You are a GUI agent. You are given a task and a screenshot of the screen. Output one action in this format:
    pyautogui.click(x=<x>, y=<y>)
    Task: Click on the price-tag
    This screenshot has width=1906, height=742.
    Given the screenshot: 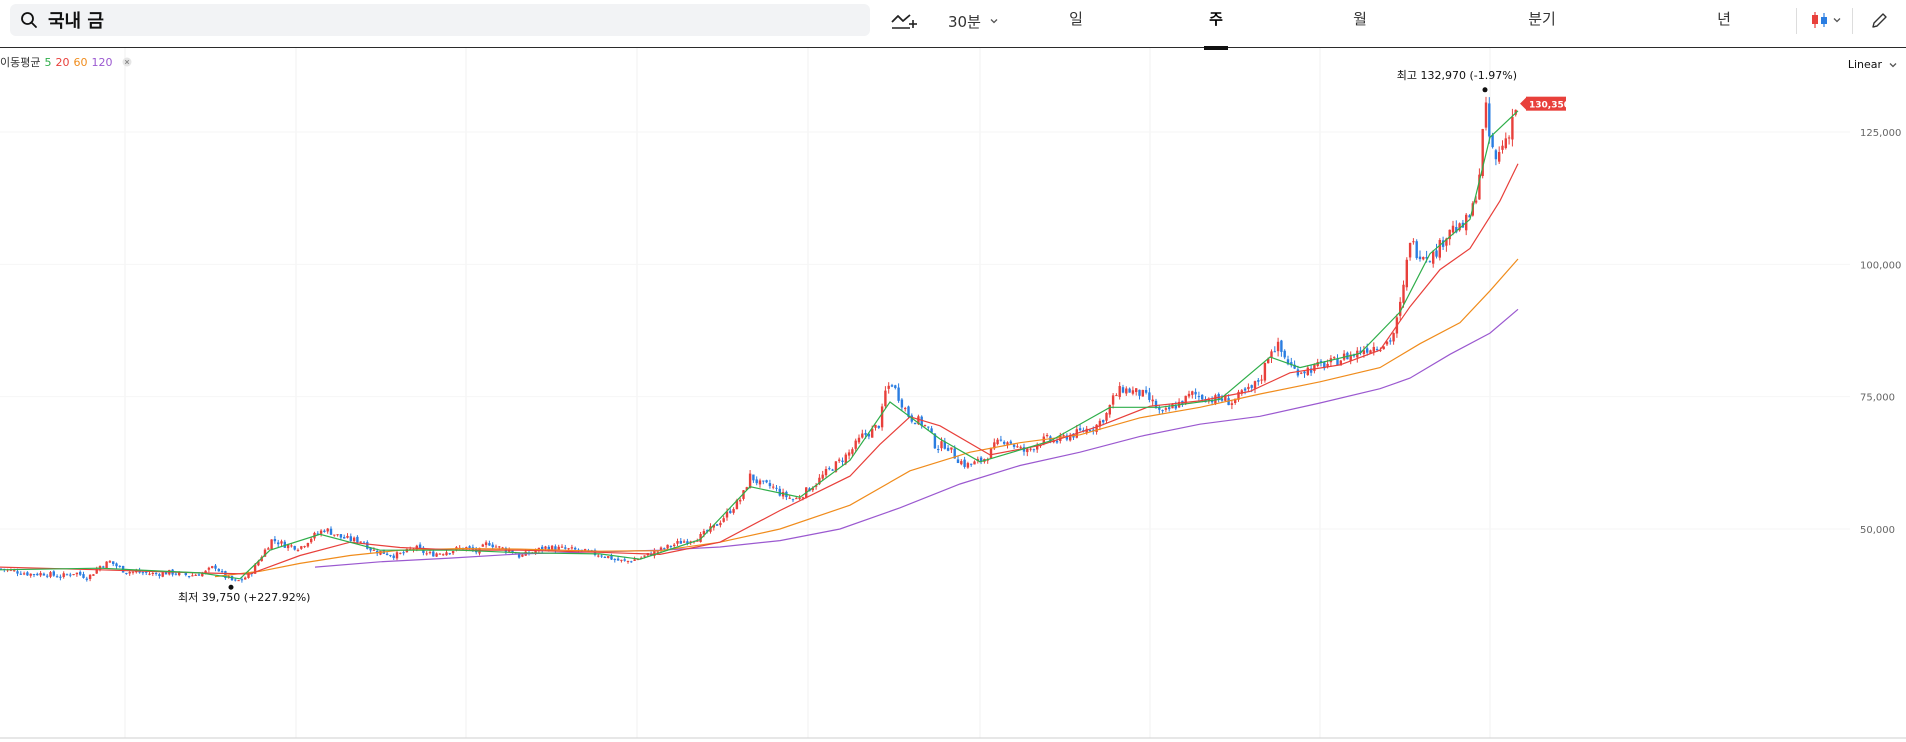 What is the action you would take?
    pyautogui.click(x=1546, y=103)
    